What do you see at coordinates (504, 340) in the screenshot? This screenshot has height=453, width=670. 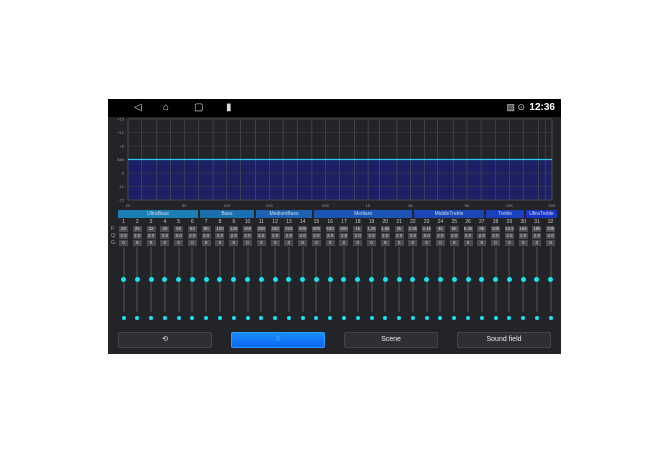 I see `sound-field-button: Sound field` at bounding box center [504, 340].